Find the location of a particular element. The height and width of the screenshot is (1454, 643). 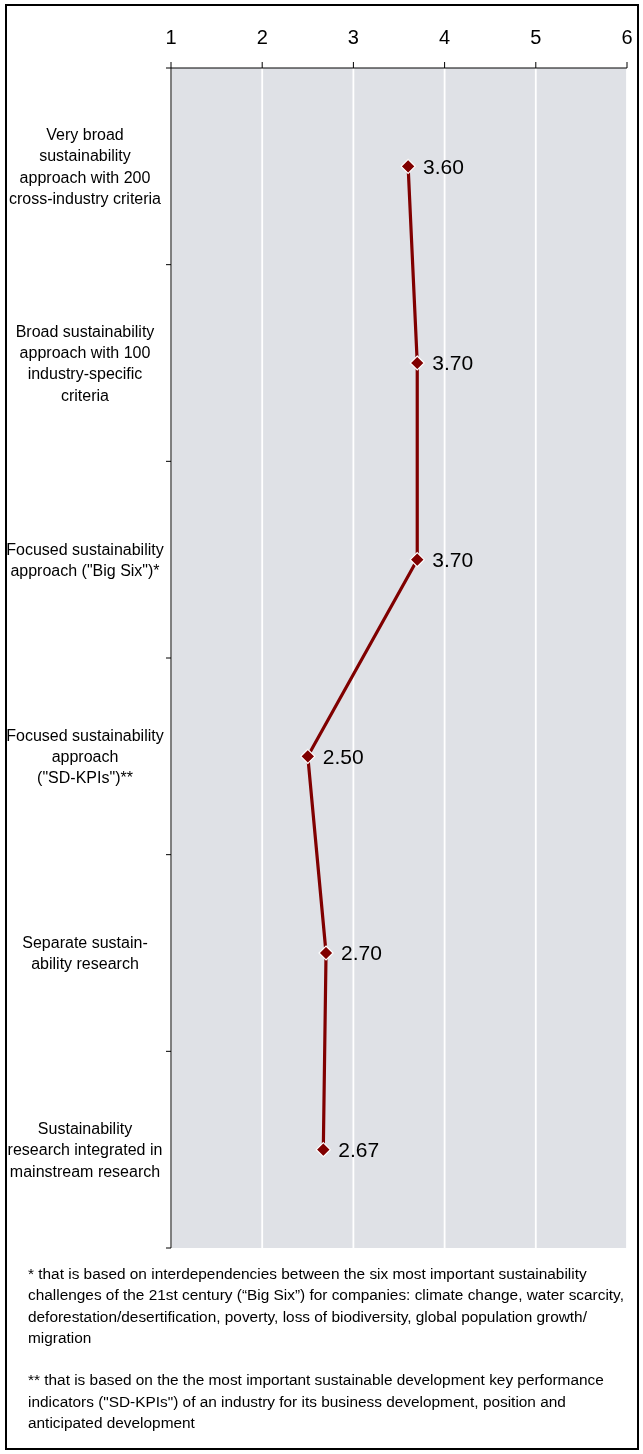

data-label: 2.70 is located at coordinates (361, 953).